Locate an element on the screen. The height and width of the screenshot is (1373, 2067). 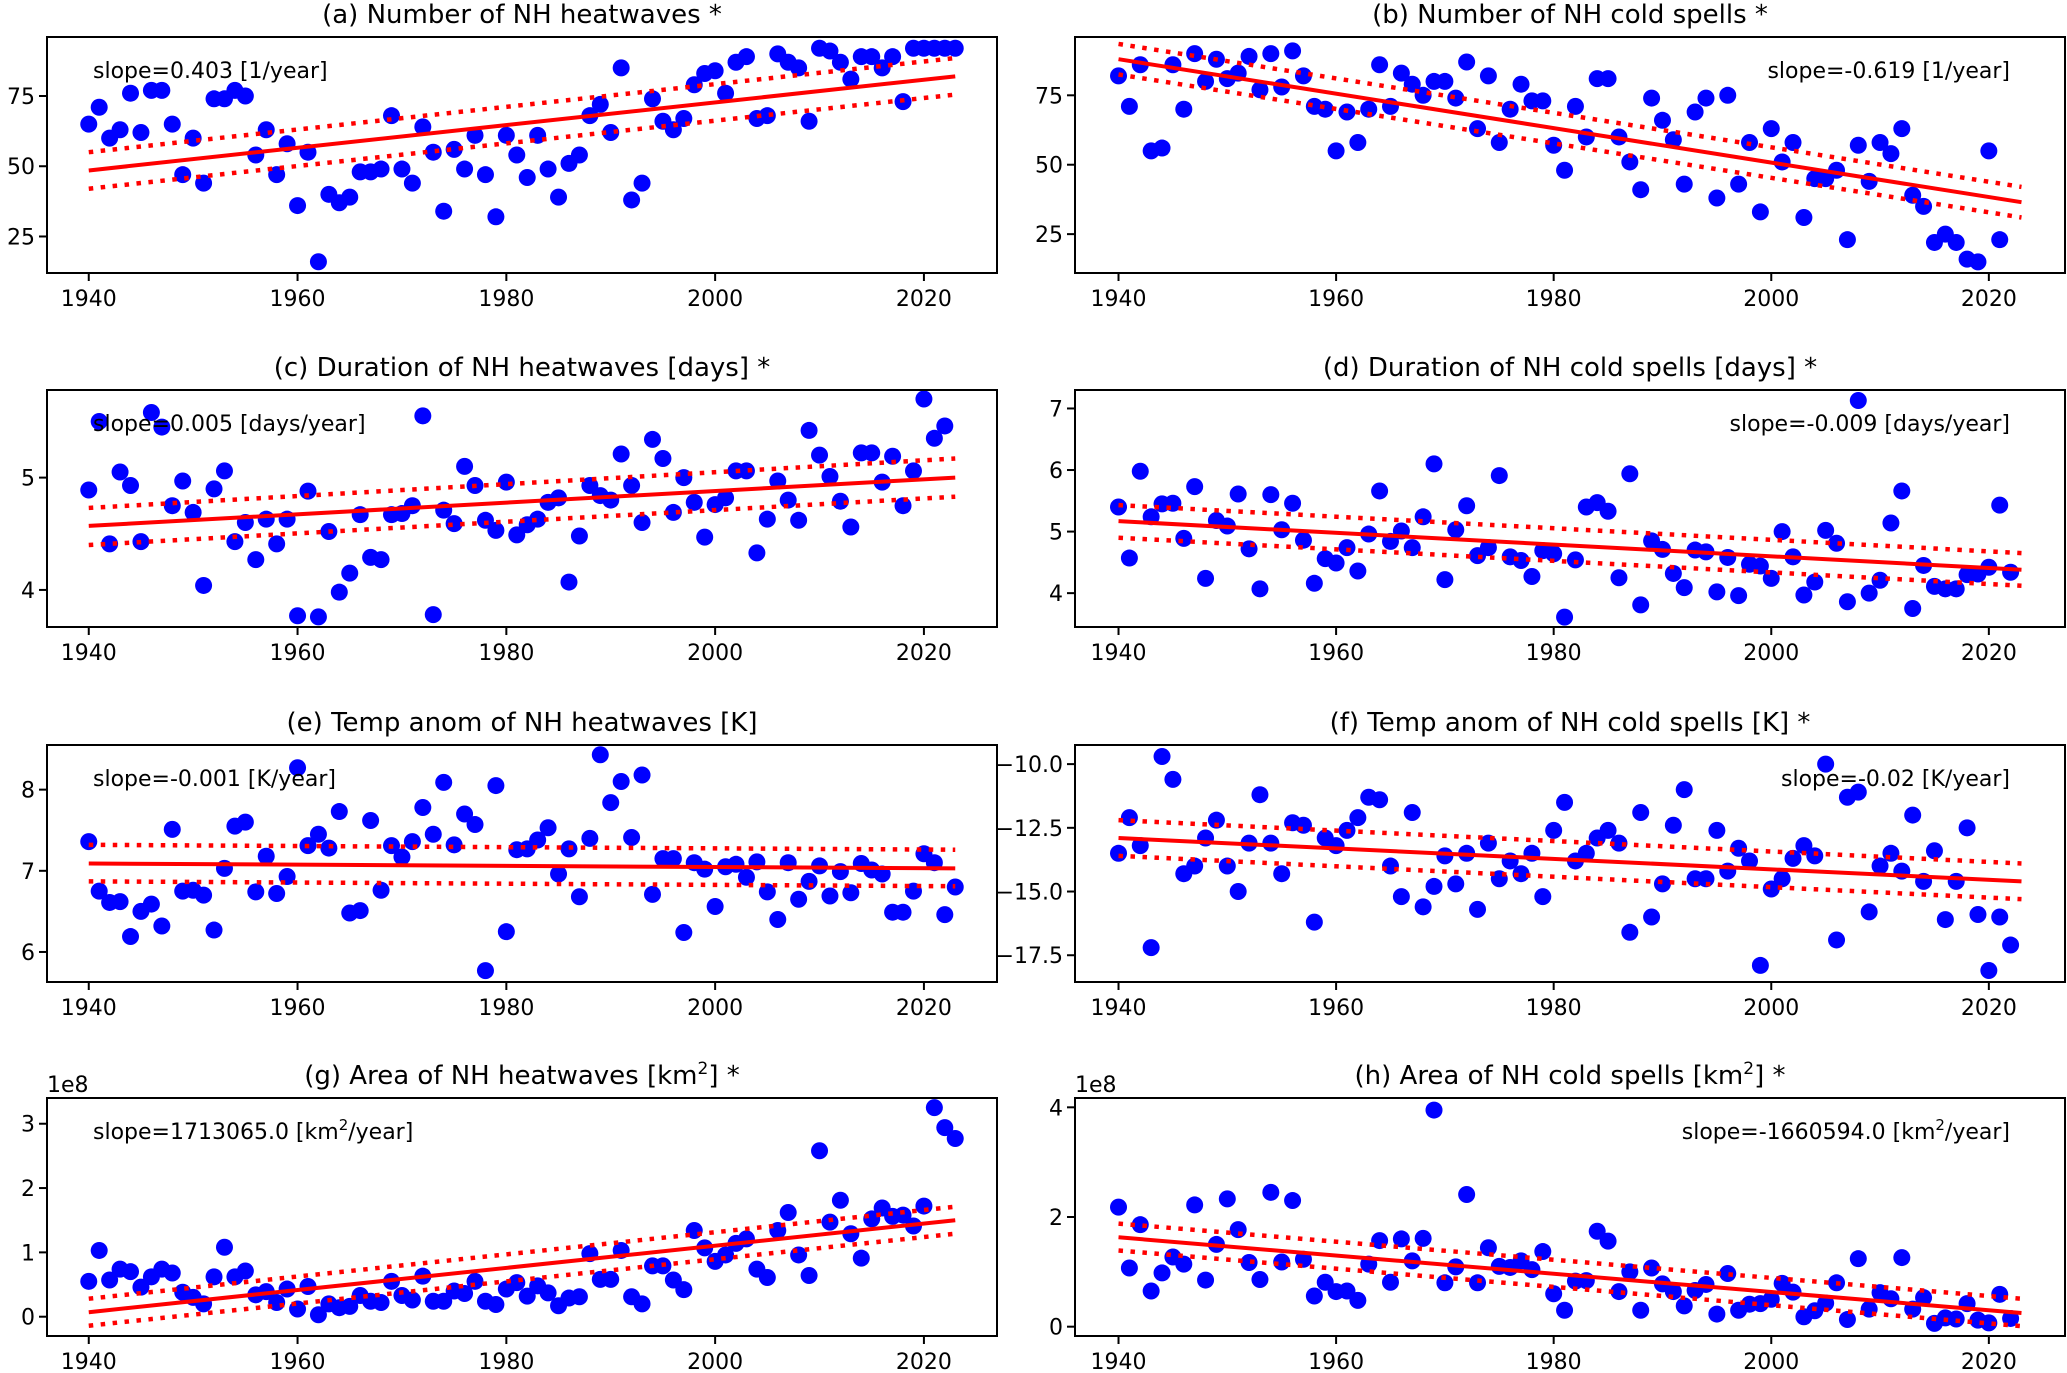
x-tick-label: 1940 is located at coordinates (89, 1361).